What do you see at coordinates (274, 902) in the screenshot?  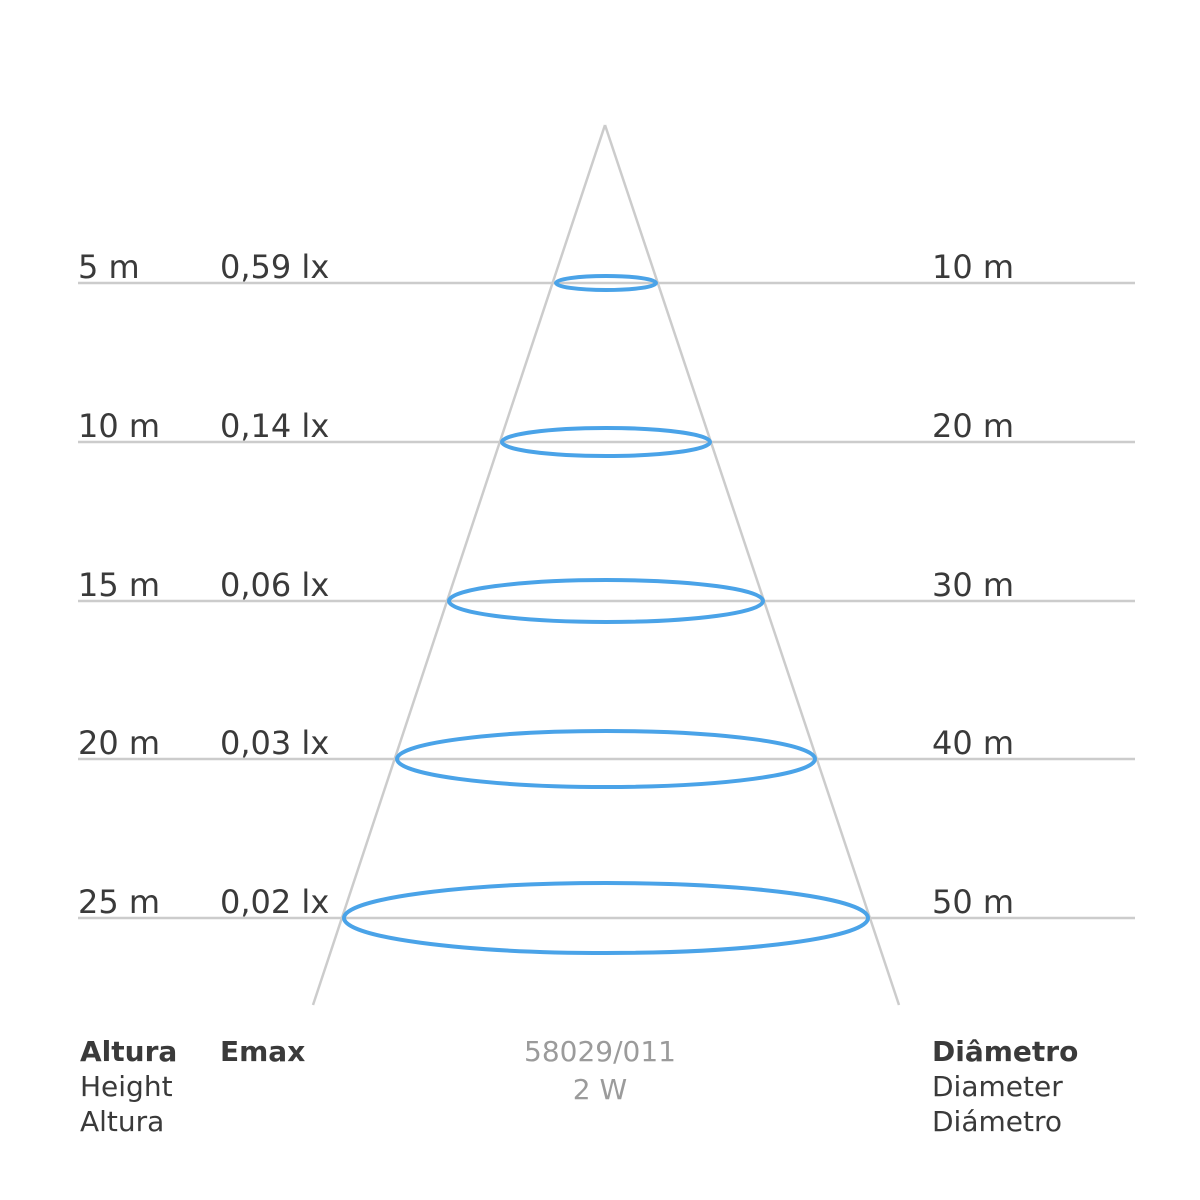 I see `row-emax-label: 0,02 lx` at bounding box center [274, 902].